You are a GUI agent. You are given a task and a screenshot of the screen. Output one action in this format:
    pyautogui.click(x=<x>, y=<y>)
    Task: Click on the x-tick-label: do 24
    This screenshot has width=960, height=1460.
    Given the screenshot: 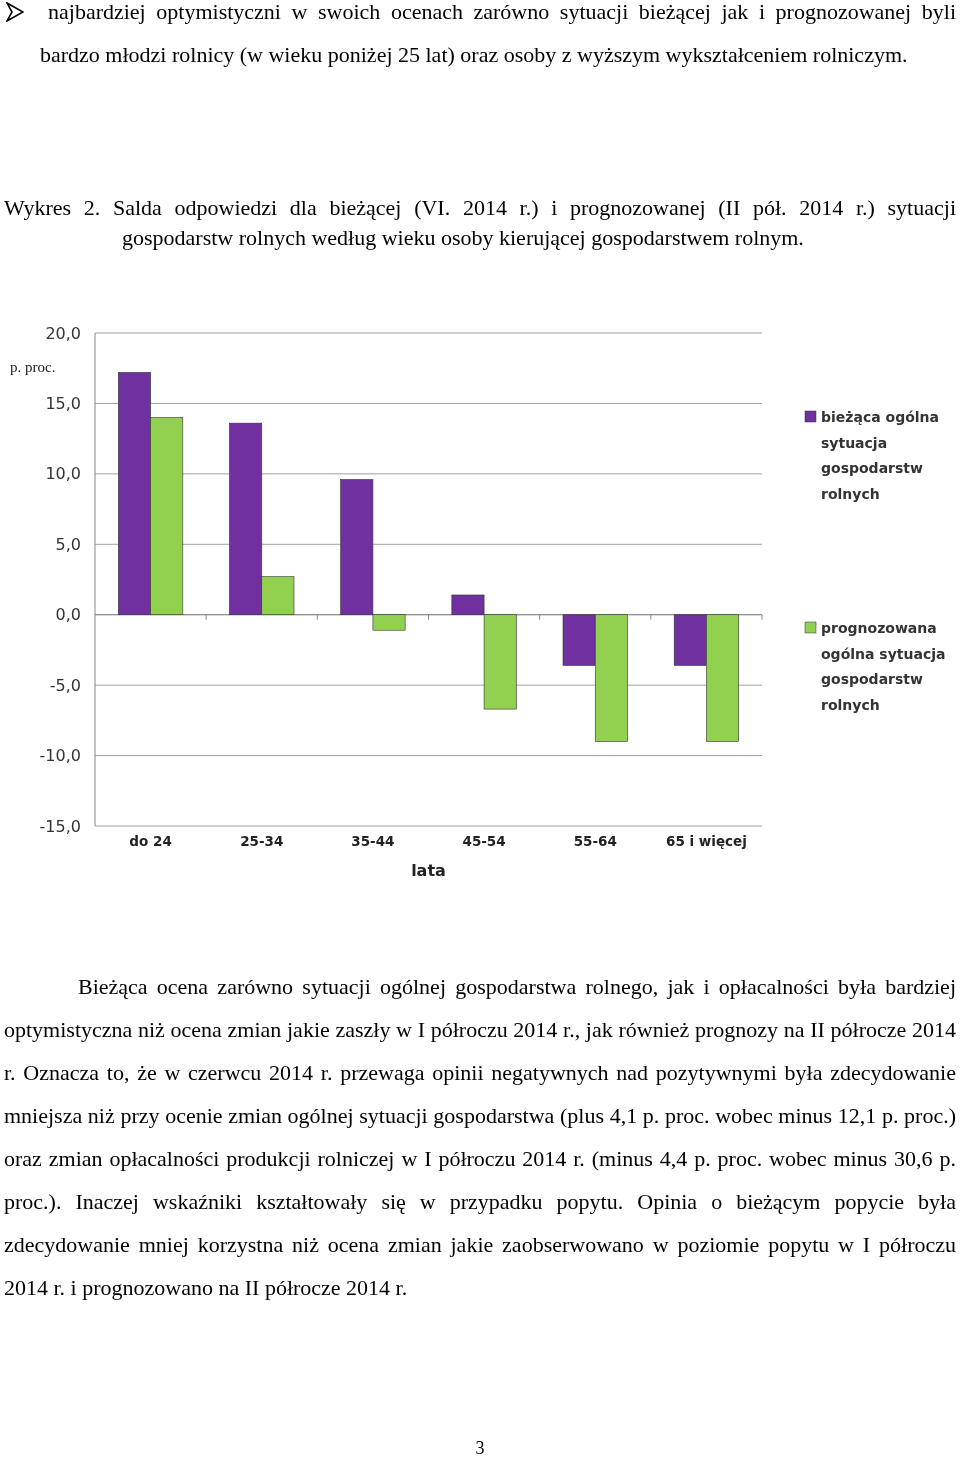 What is the action you would take?
    pyautogui.click(x=150, y=841)
    